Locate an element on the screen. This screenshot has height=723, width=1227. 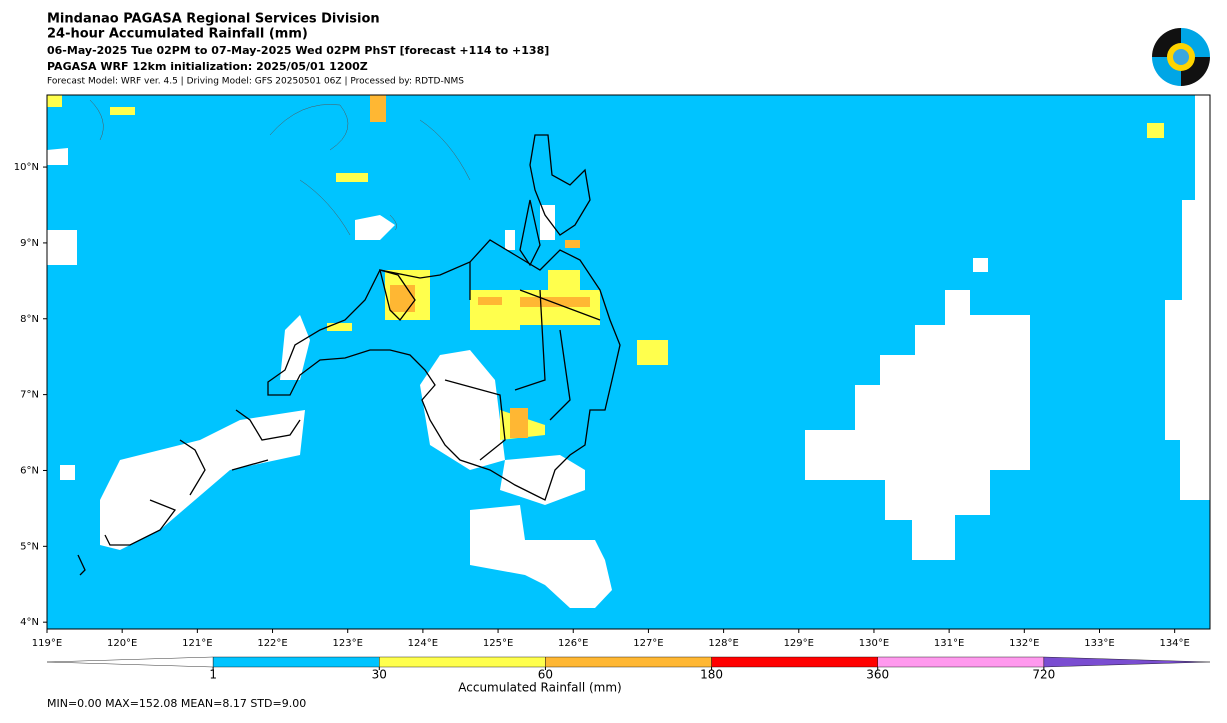
x-tick-label: 134°E is located at coordinates (1174, 643).